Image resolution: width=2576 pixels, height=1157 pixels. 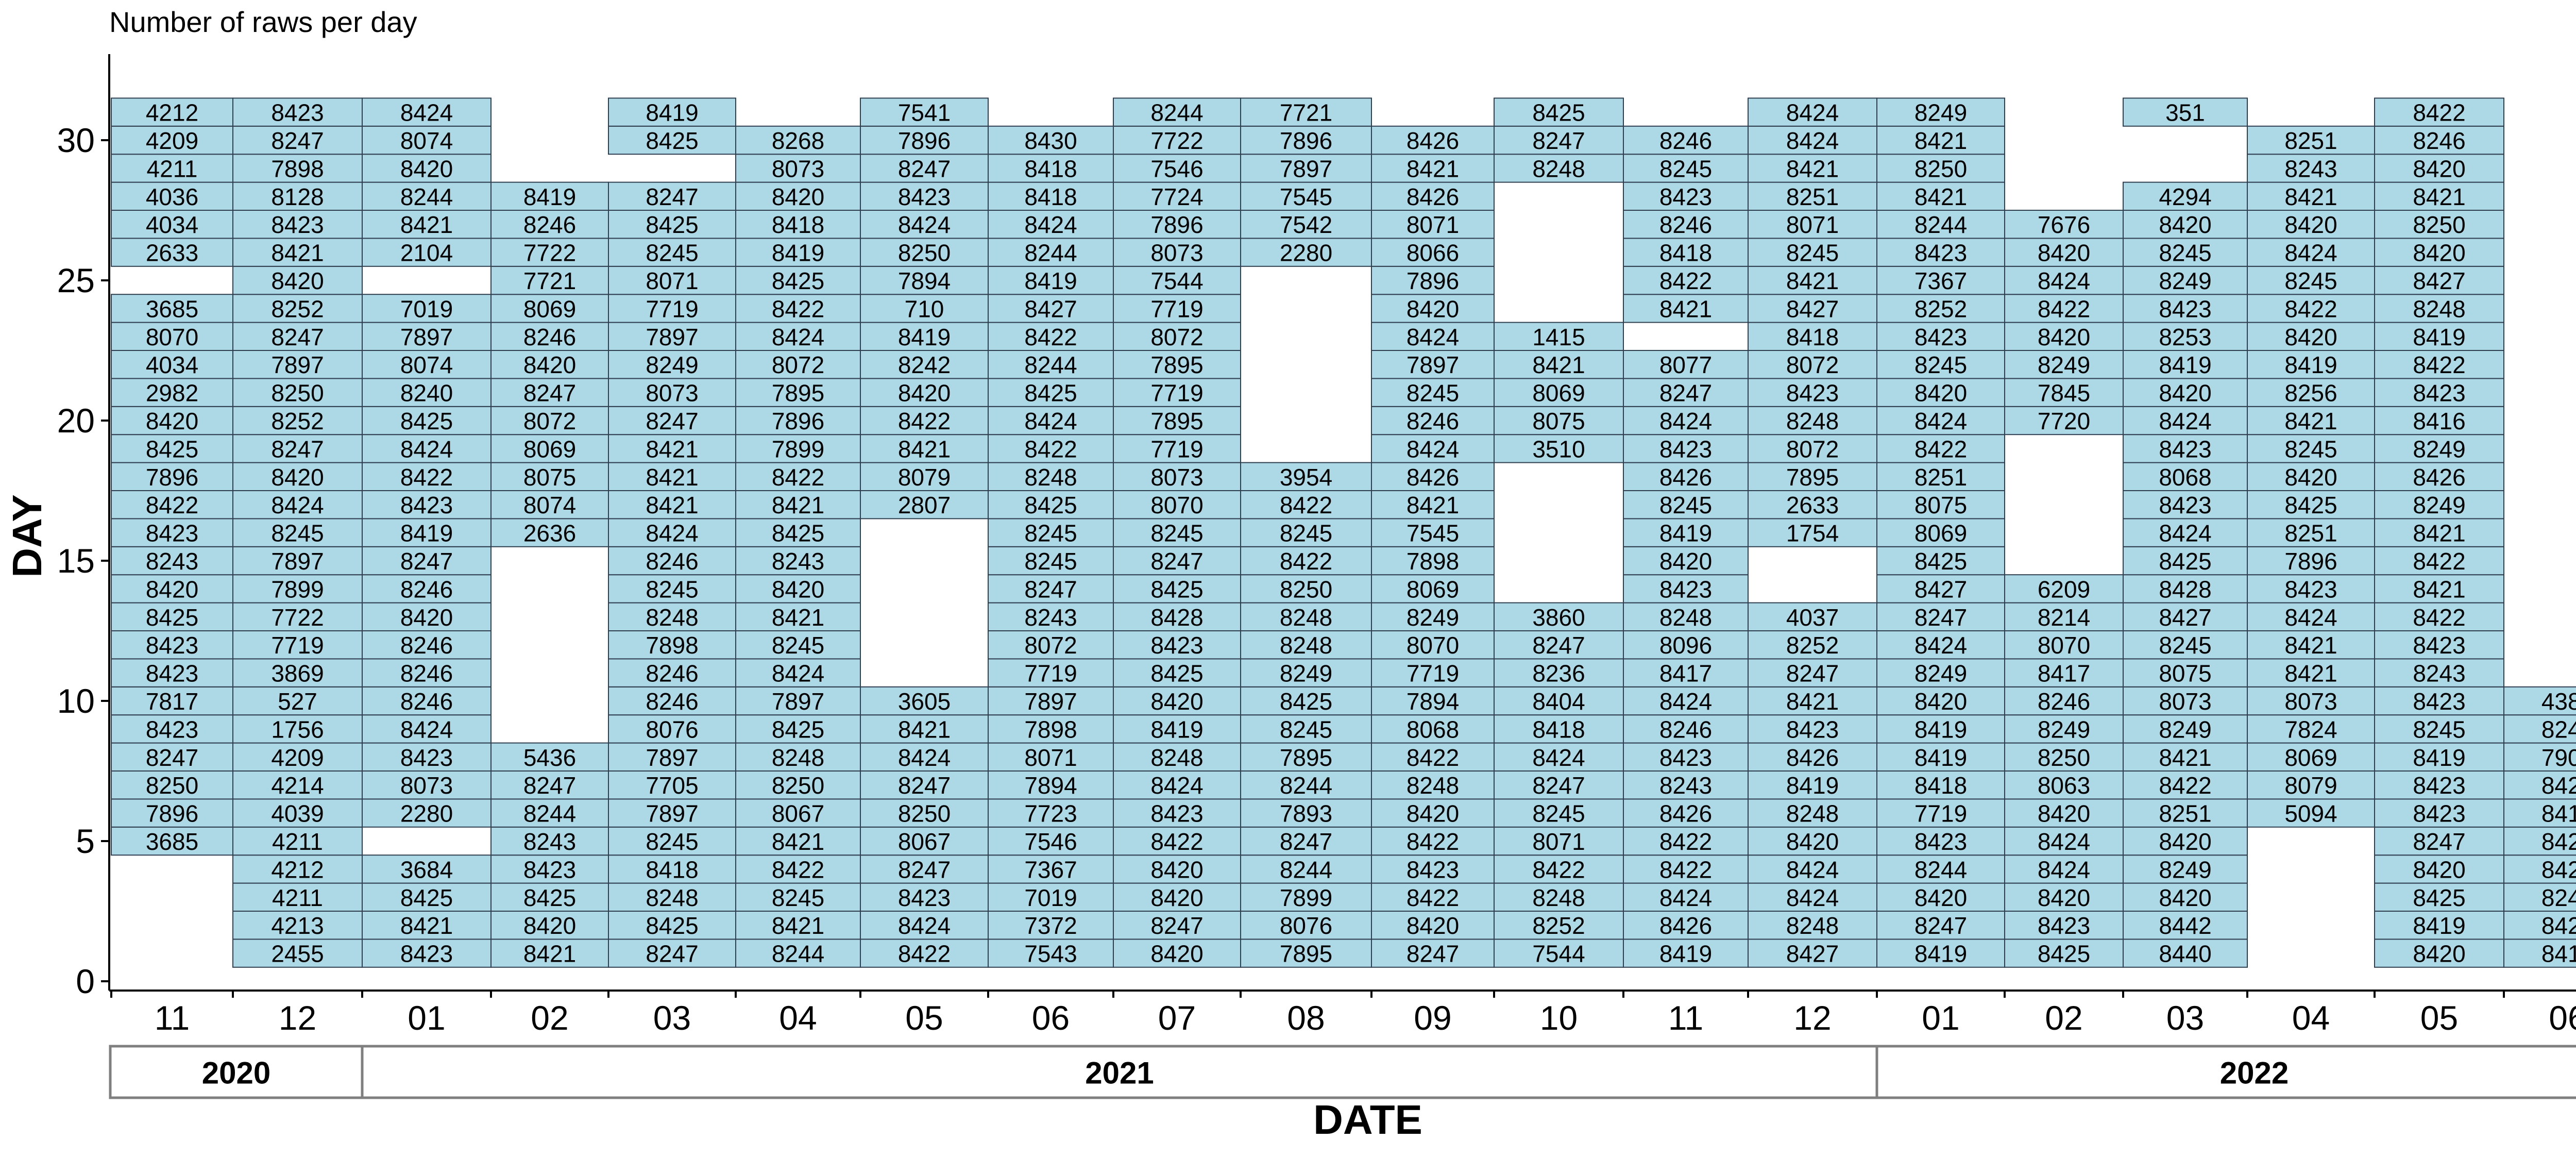 What do you see at coordinates (672, 1018) in the screenshot?
I see `x-tick-label: 03` at bounding box center [672, 1018].